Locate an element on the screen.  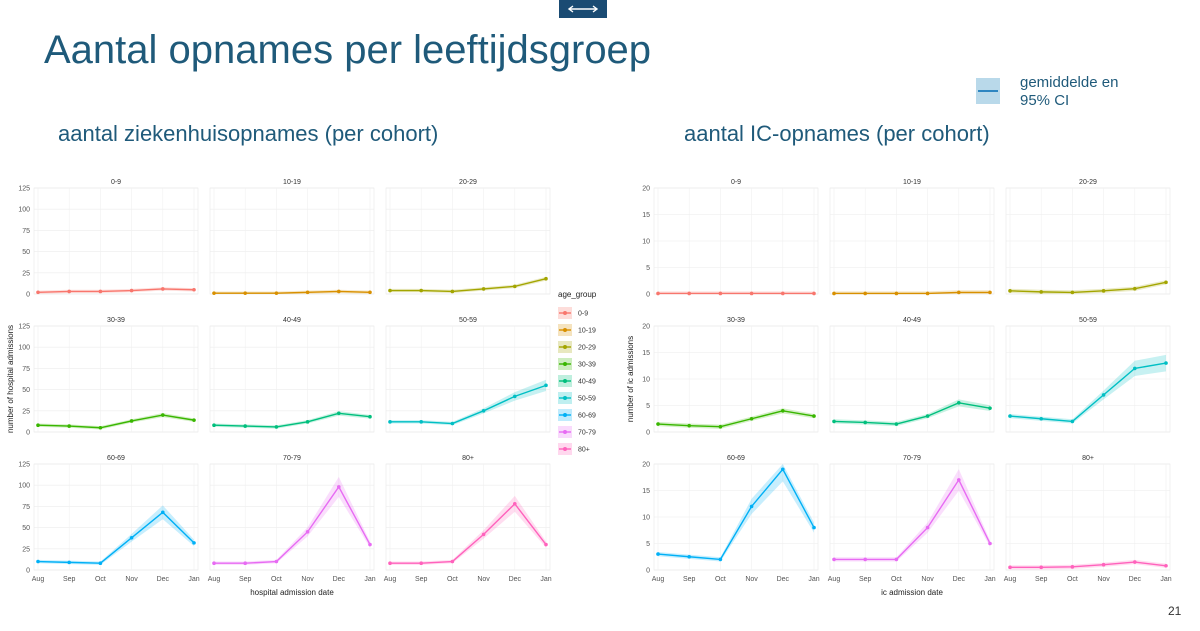
legend-item-label: 50-59 is located at coordinates (587, 399).